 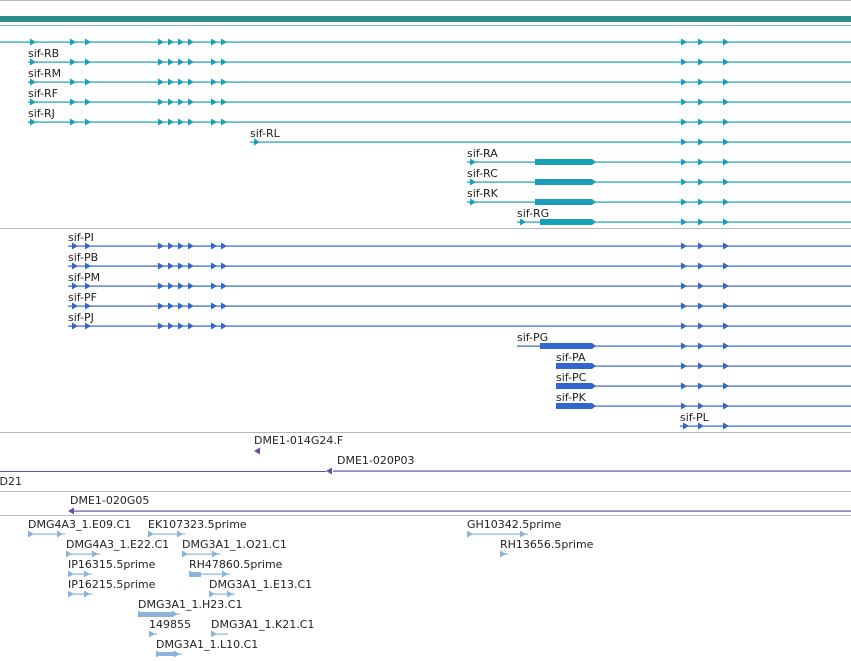 I want to click on transcript-label: sif-RJ, so click(x=41, y=113).